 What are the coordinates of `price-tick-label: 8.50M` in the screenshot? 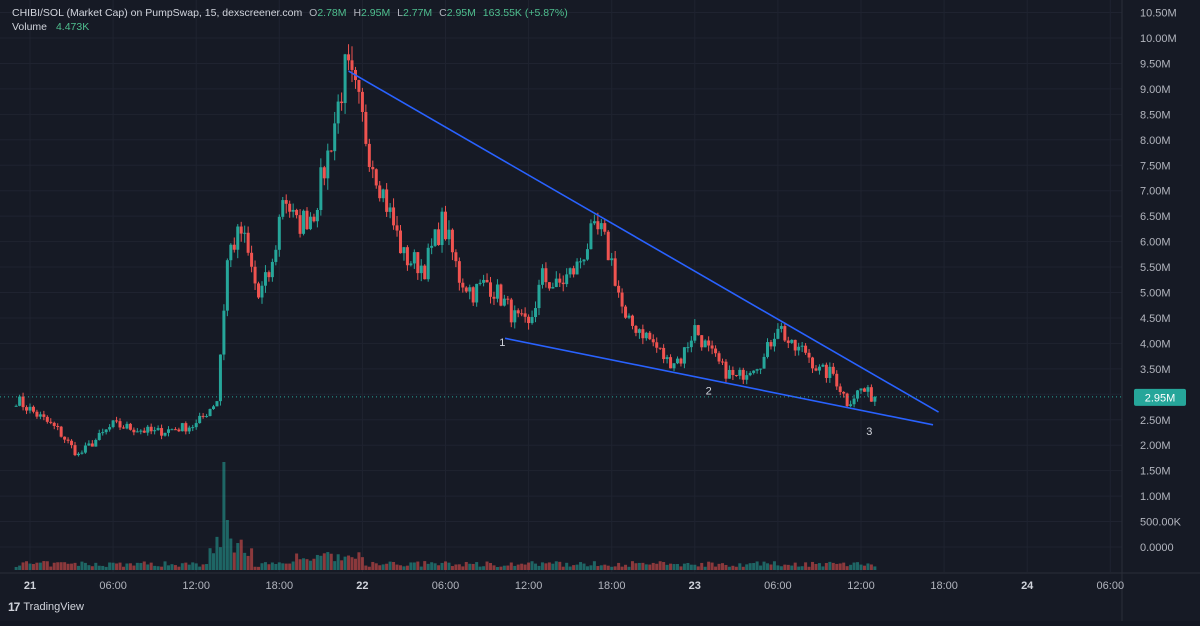 It's located at (1155, 115).